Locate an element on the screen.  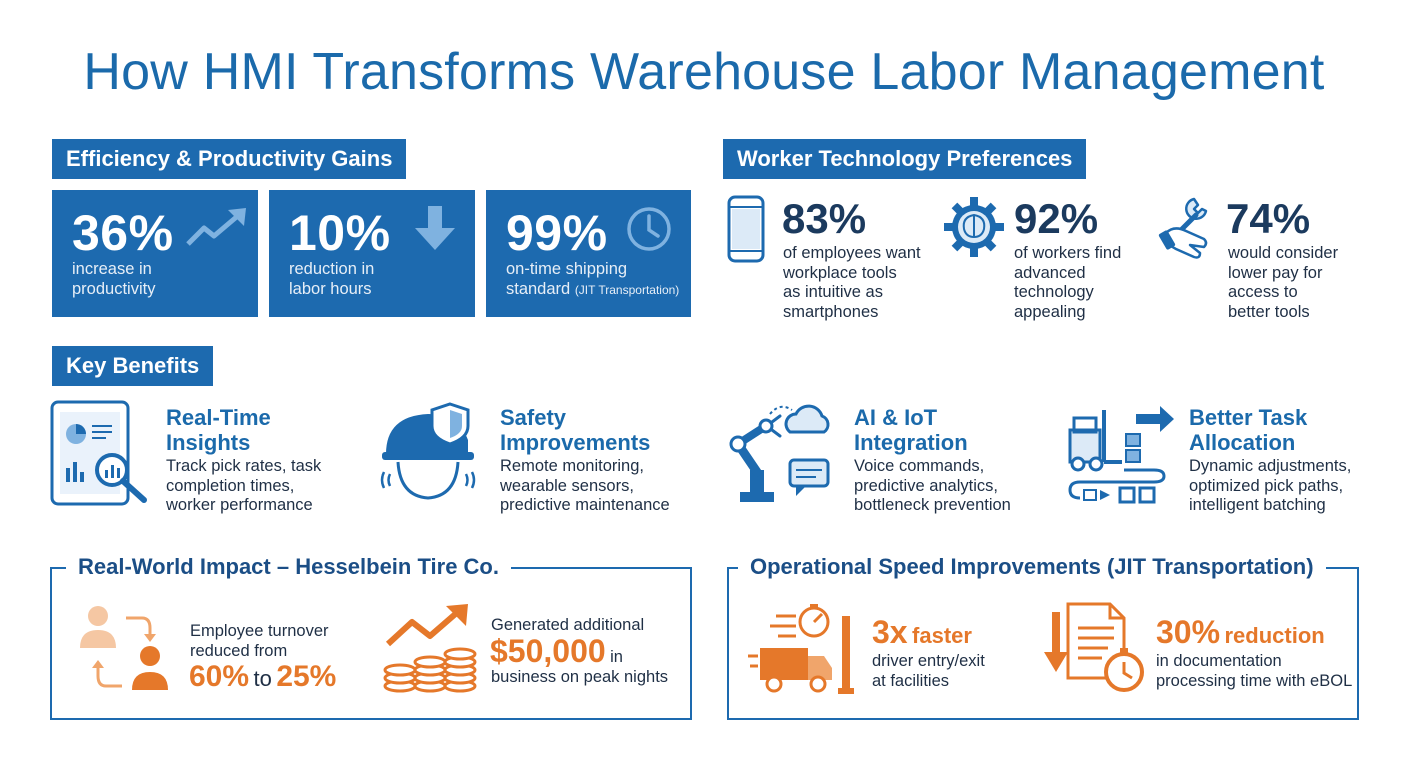
business-line: business on peak nights is located at coordinates (580, 677).